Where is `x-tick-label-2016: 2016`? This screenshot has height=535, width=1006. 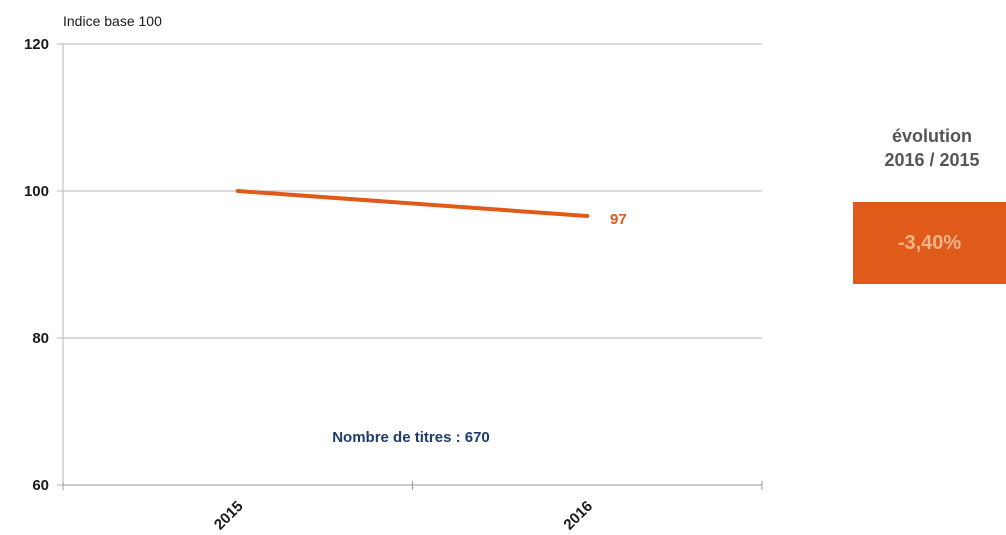 x-tick-label-2016: 2016 is located at coordinates (578, 516).